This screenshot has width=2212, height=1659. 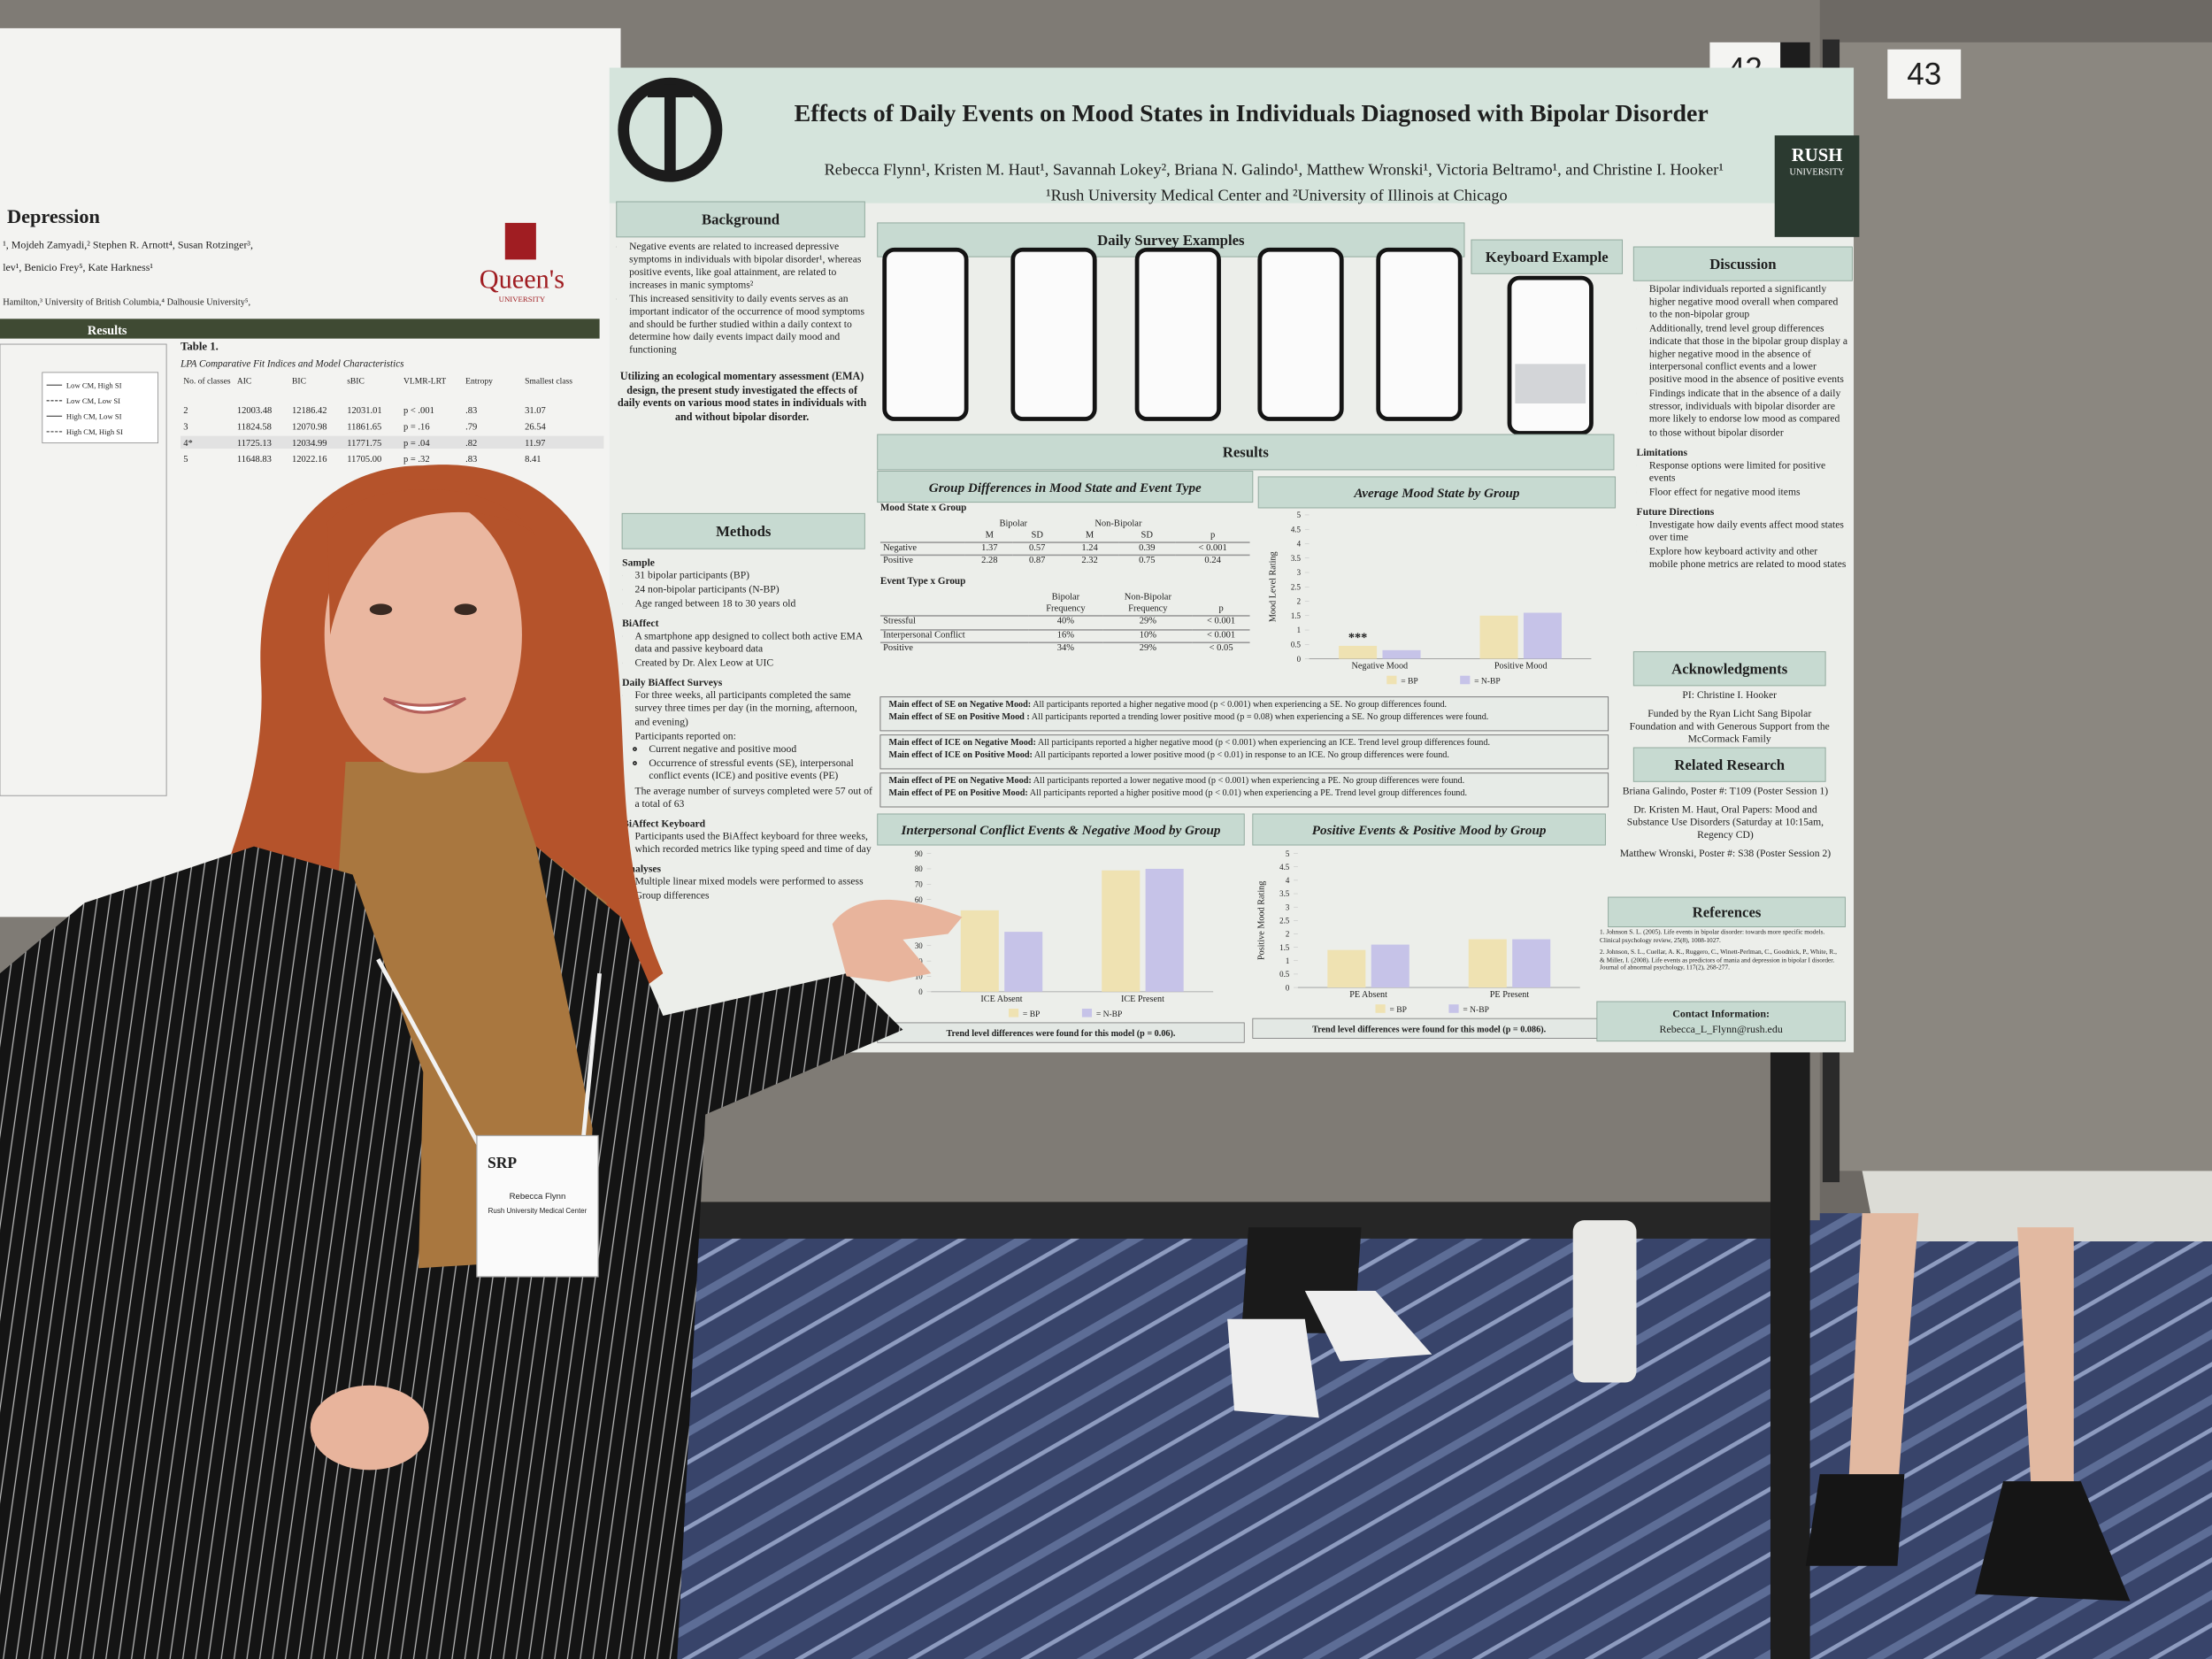 I want to click on table-row: Bipolar Non-Bipolar, so click(x=1065, y=524).